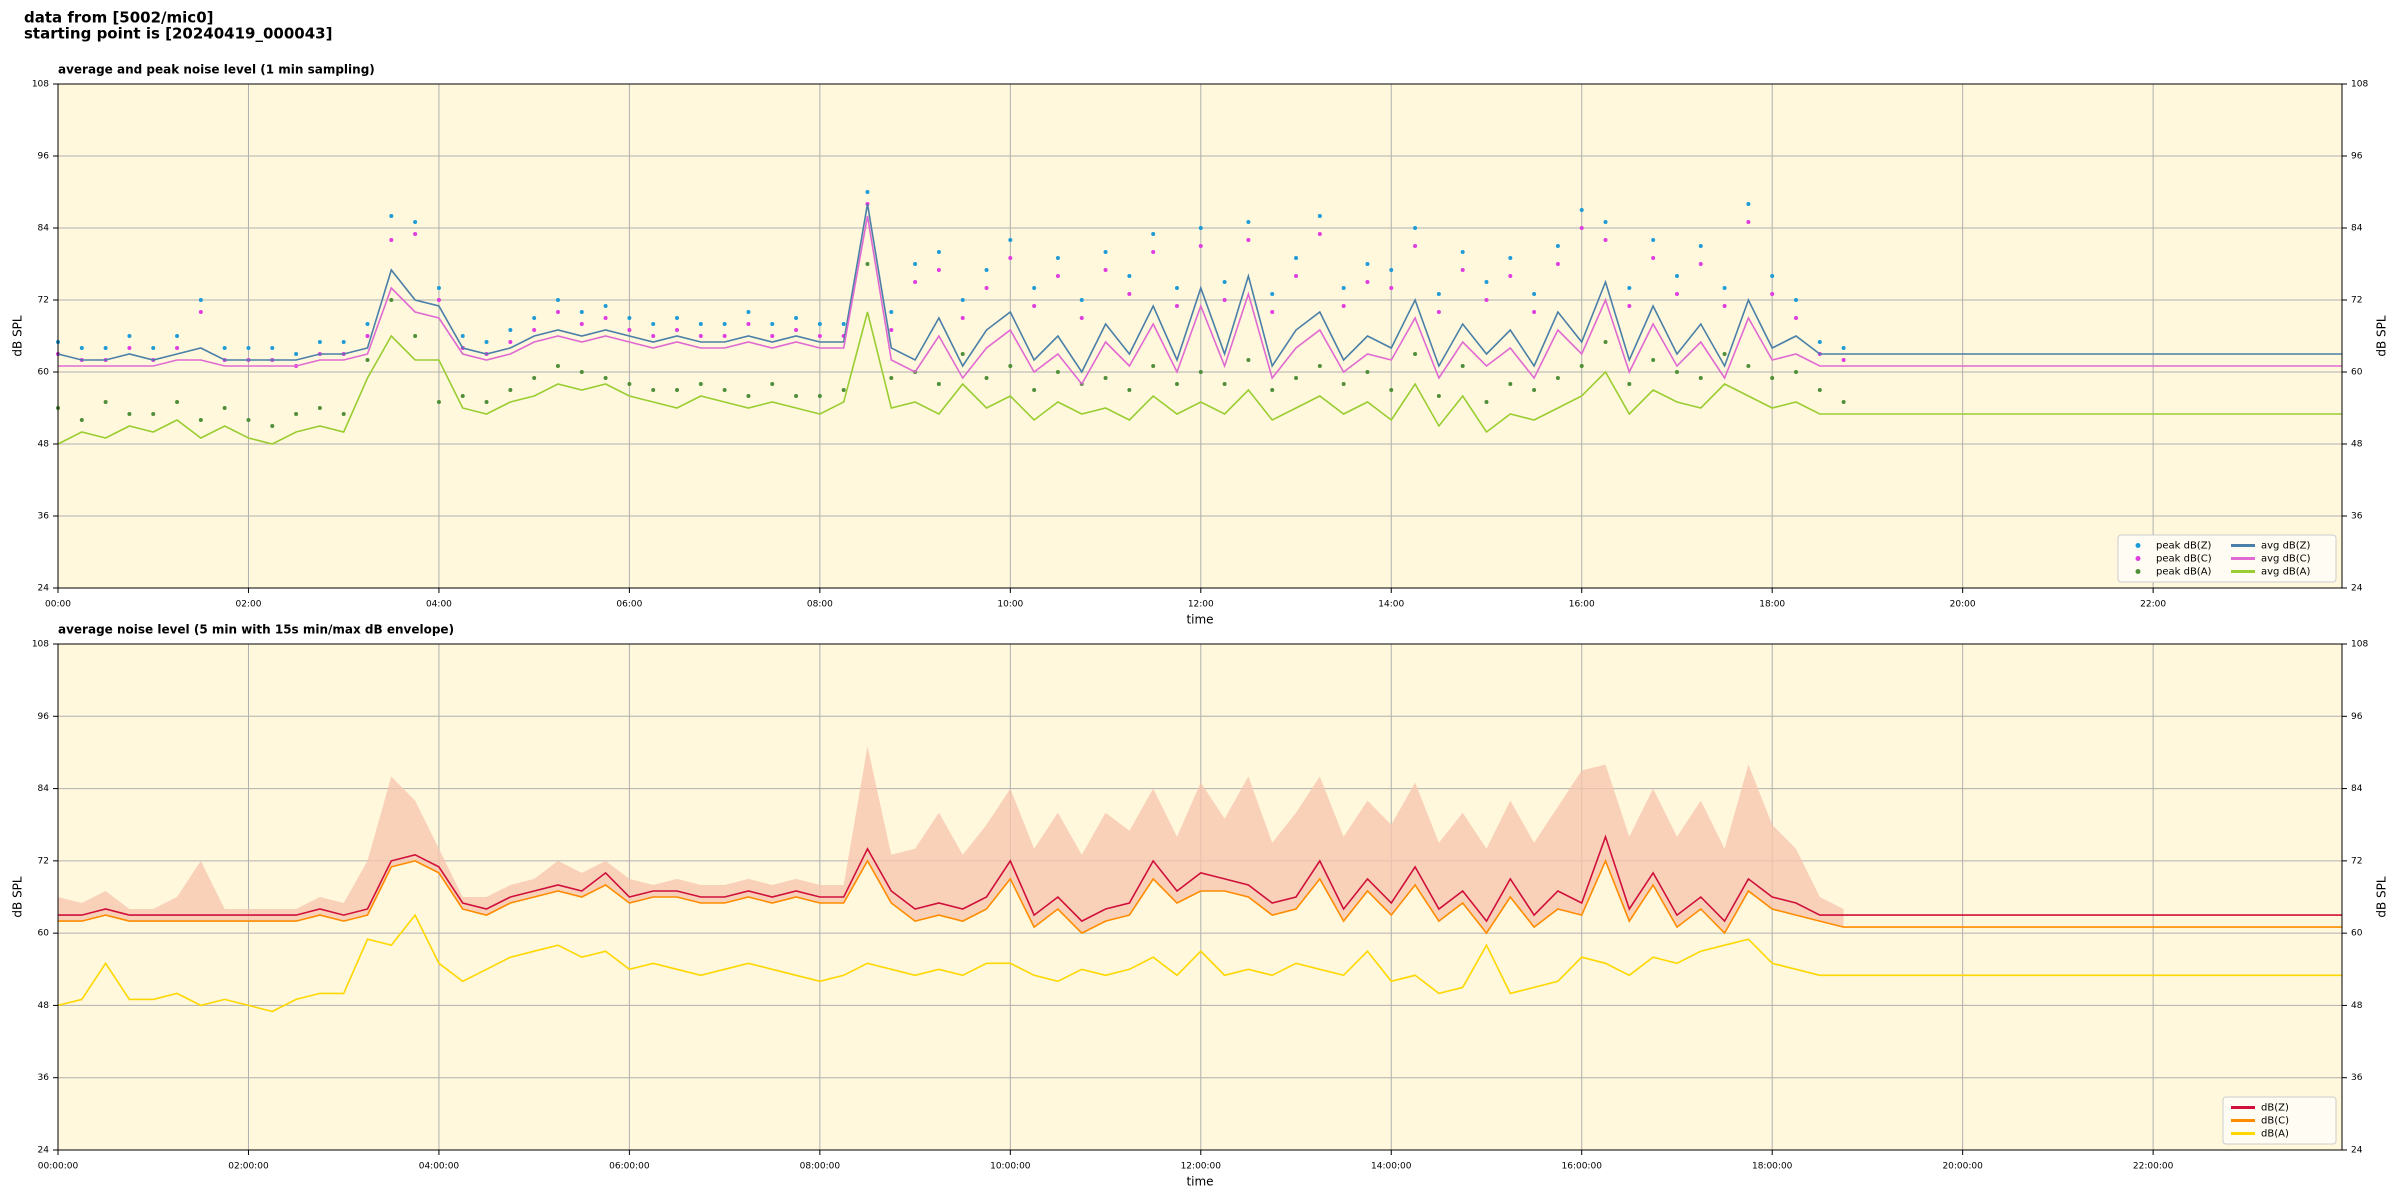 The image size is (2400, 1204). I want to click on legend-label: peak dB(A), so click(2184, 572).